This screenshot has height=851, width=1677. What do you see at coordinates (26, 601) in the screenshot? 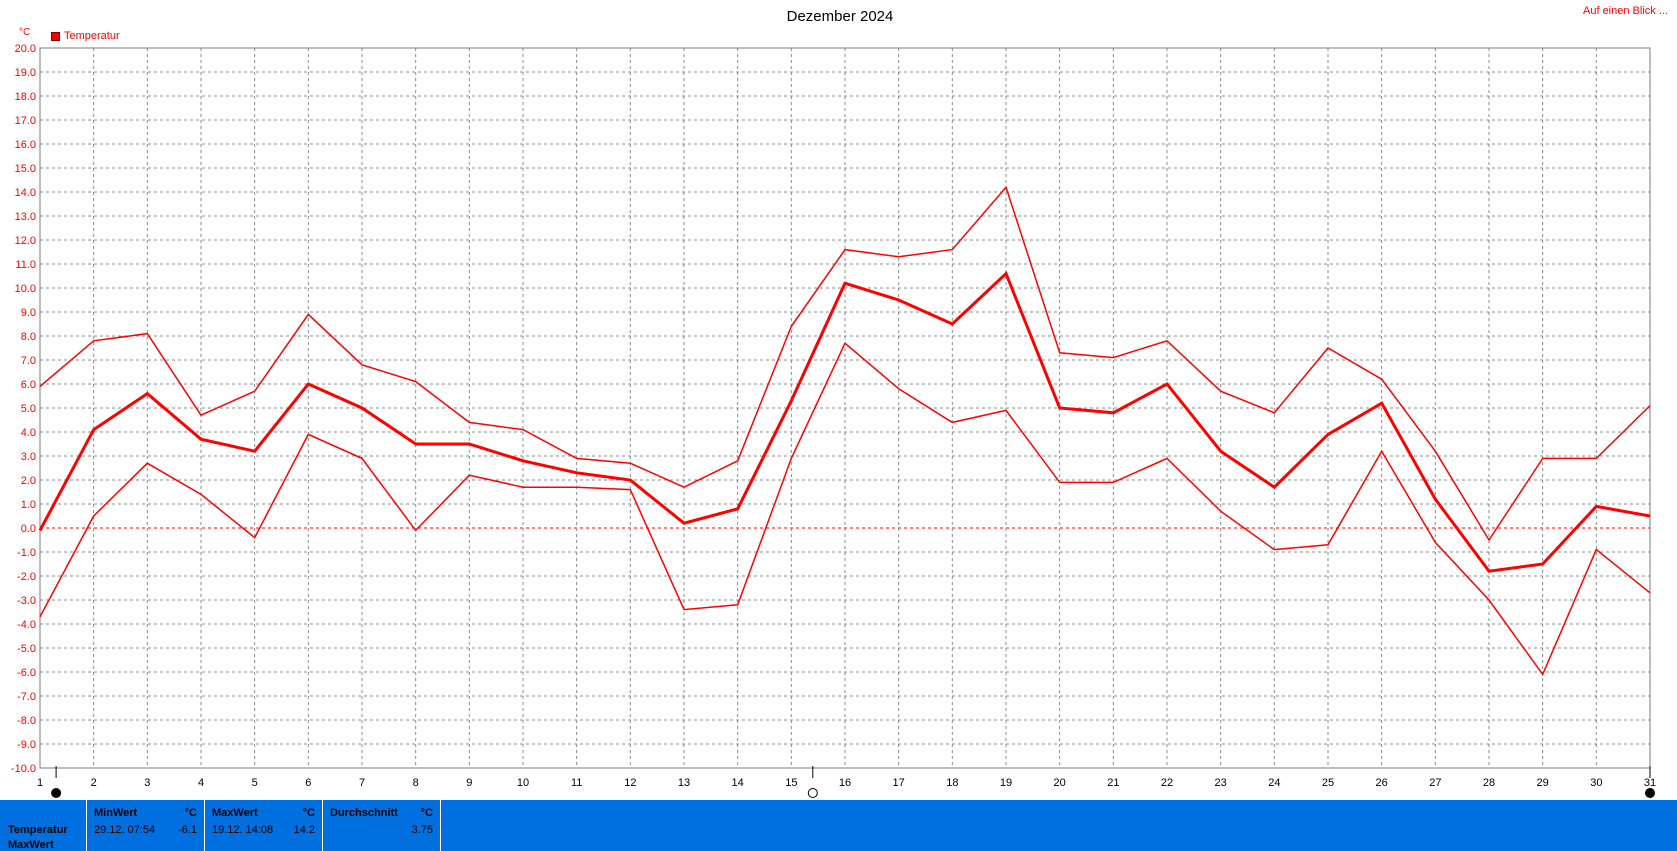
I see `y-tick-label: -3.0` at bounding box center [26, 601].